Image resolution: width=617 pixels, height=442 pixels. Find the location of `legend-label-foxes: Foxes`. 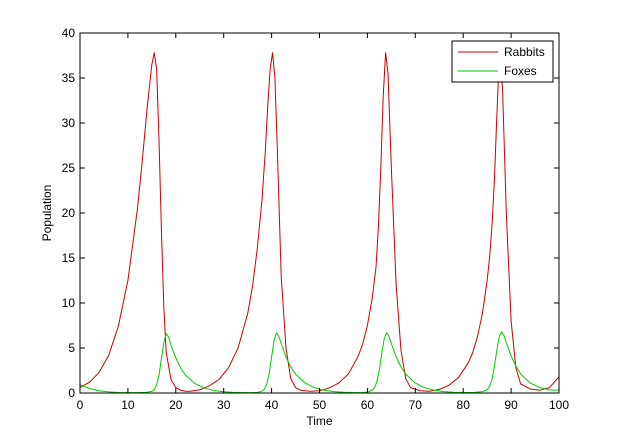

legend-label-foxes: Foxes is located at coordinates (520, 71).